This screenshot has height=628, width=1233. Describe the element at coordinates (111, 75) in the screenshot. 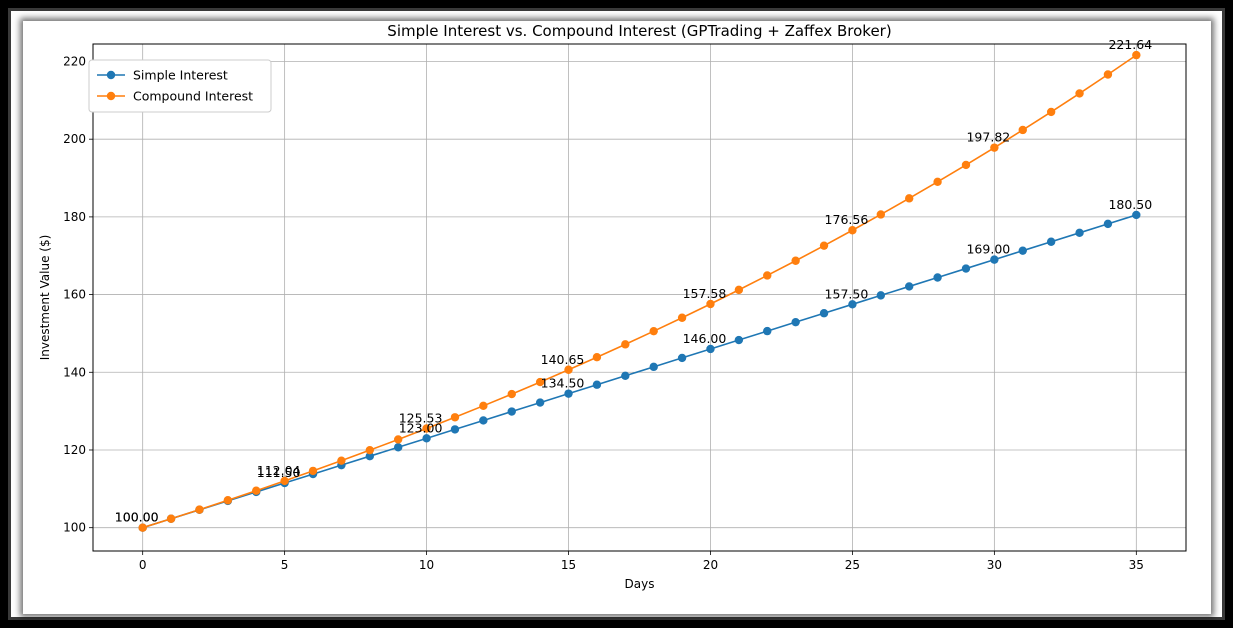

I see `legend-marker-simple` at that location.